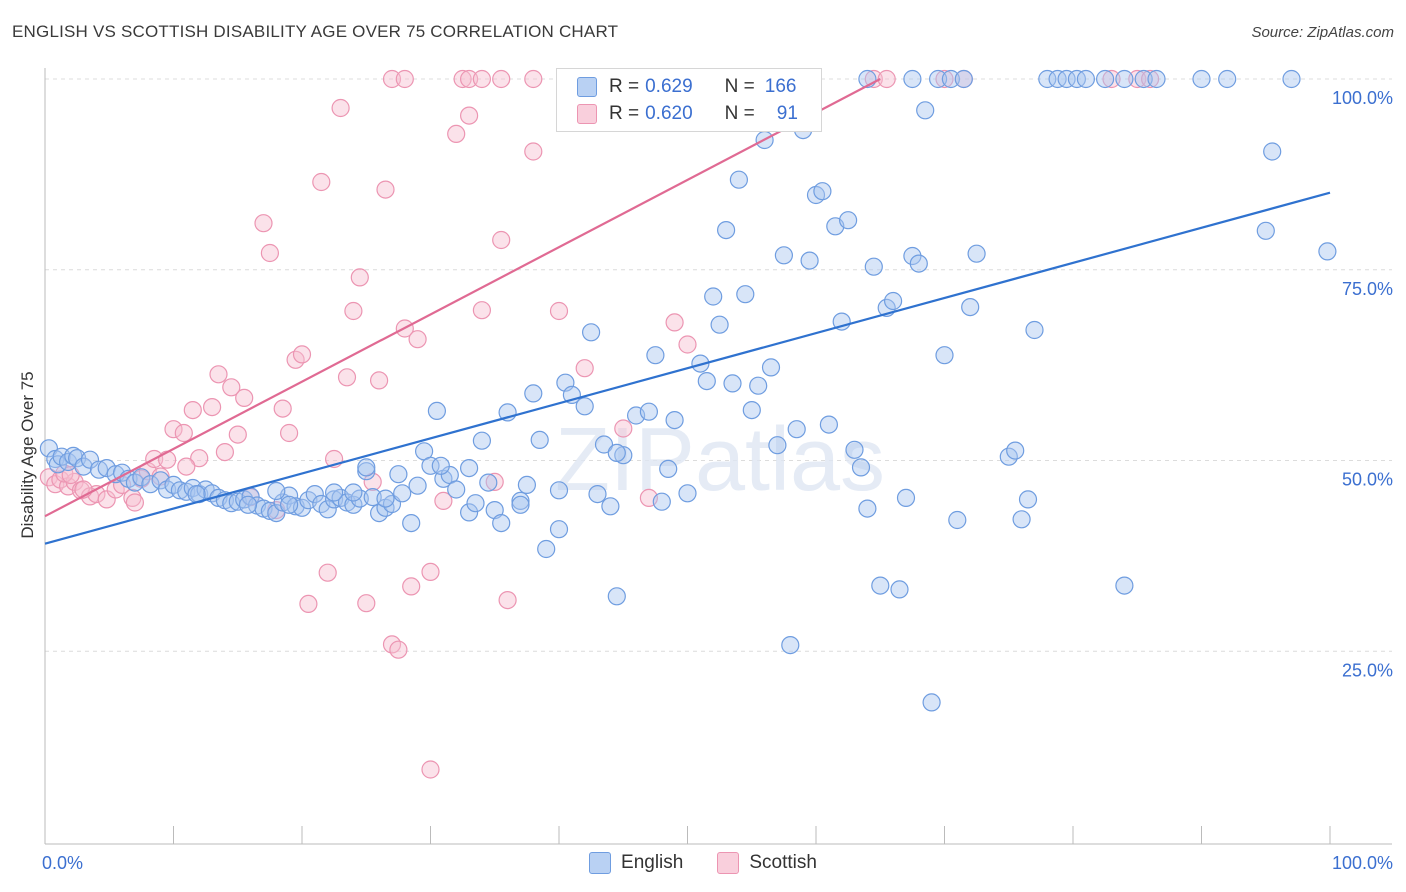 The width and height of the screenshot is (1406, 892). What do you see at coordinates (1367, 289) in the screenshot?
I see `y-tick-label-2: 75.0%` at bounding box center [1367, 289].